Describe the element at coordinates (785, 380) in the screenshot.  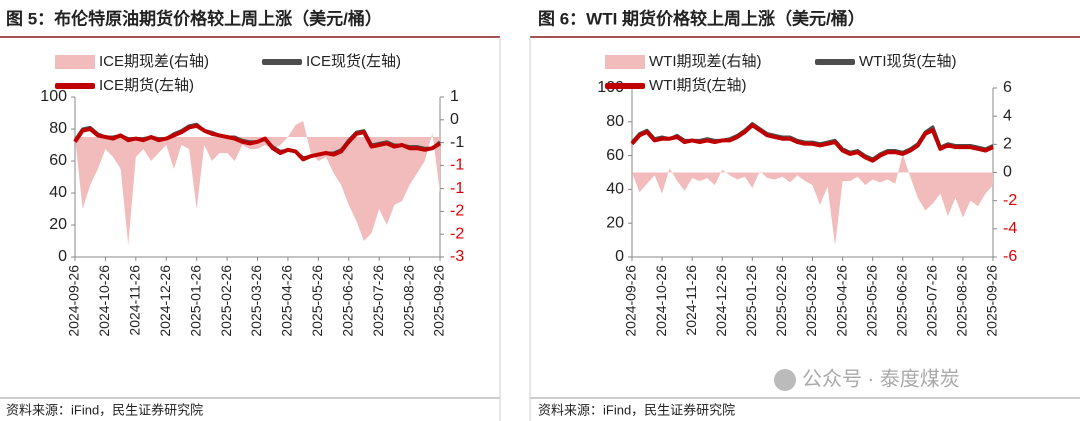
I see `watermark-icon` at that location.